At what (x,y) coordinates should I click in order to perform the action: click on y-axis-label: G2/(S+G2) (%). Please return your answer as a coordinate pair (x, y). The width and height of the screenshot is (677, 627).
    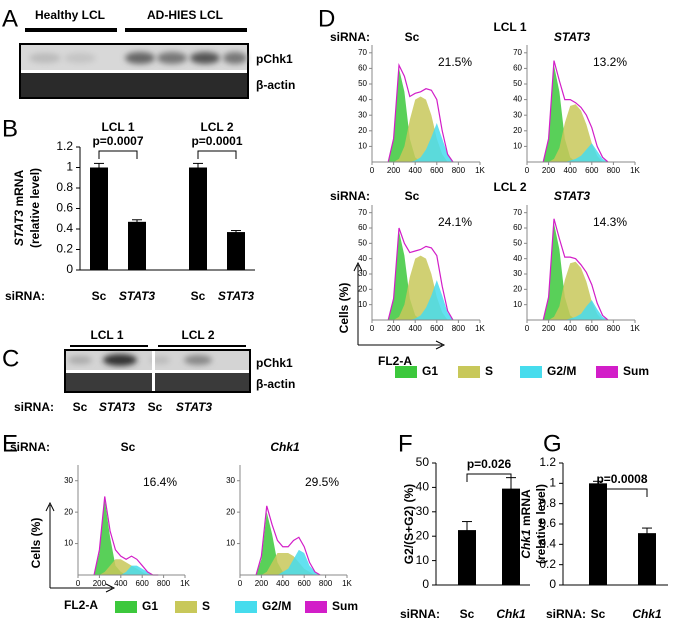
    Looking at the image, I should click on (409, 524).